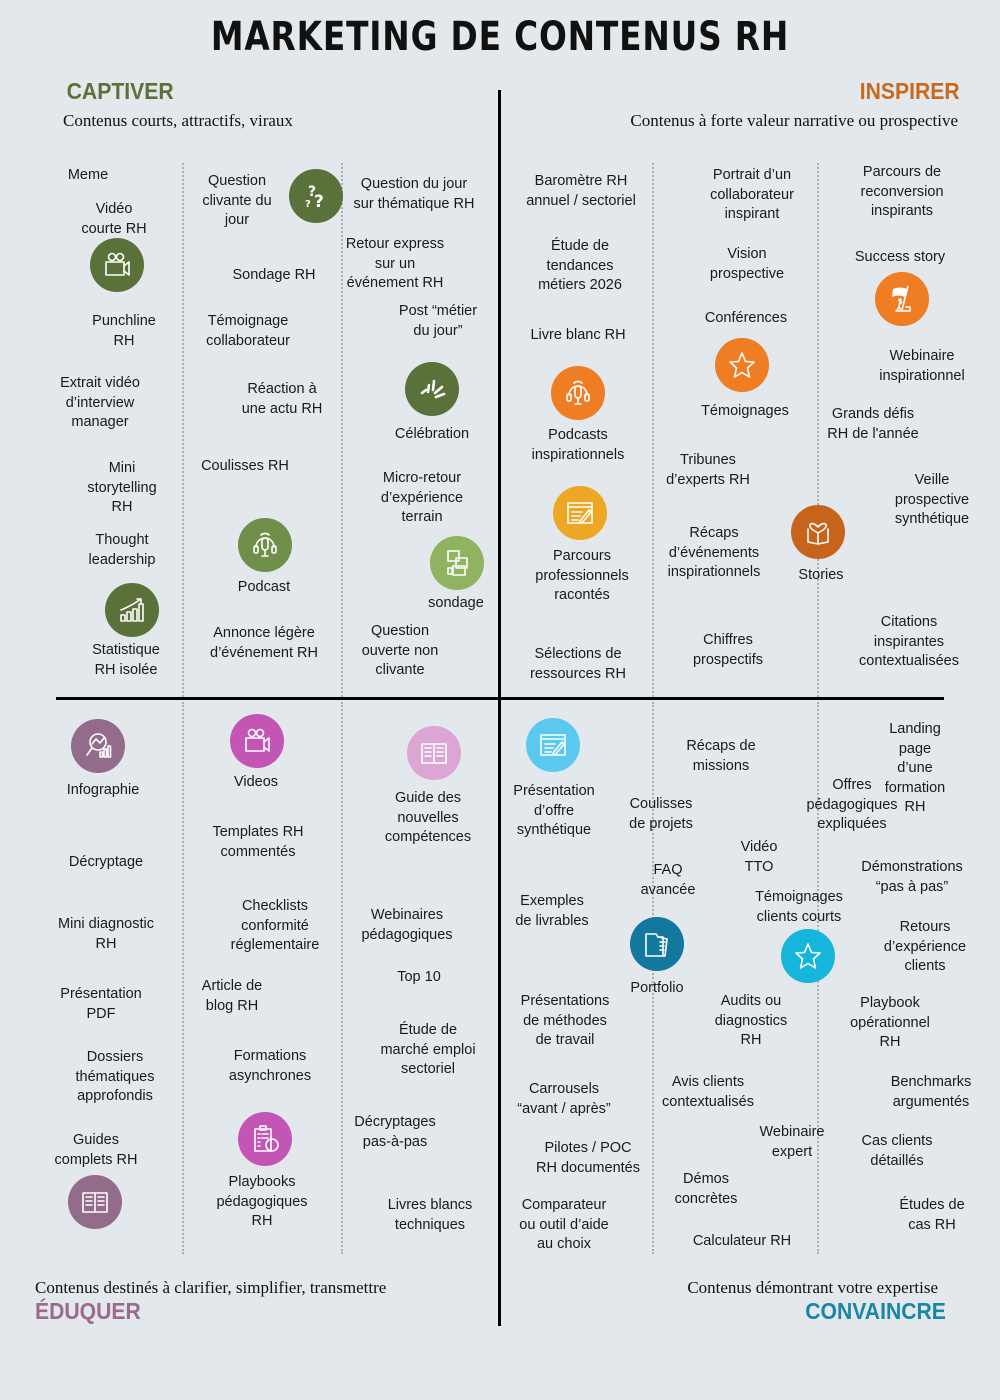 This screenshot has height=1400, width=1000. Describe the element at coordinates (909, 641) in the screenshot. I see `content-type-item: Citations inspirantes contextualisées` at that location.